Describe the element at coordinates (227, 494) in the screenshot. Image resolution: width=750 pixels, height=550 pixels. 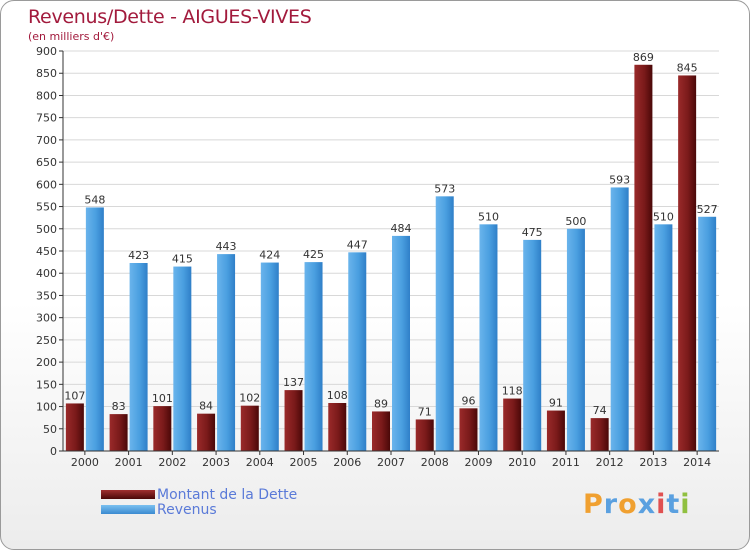
I see `legend-label-dette: Montant de la Dette` at that location.